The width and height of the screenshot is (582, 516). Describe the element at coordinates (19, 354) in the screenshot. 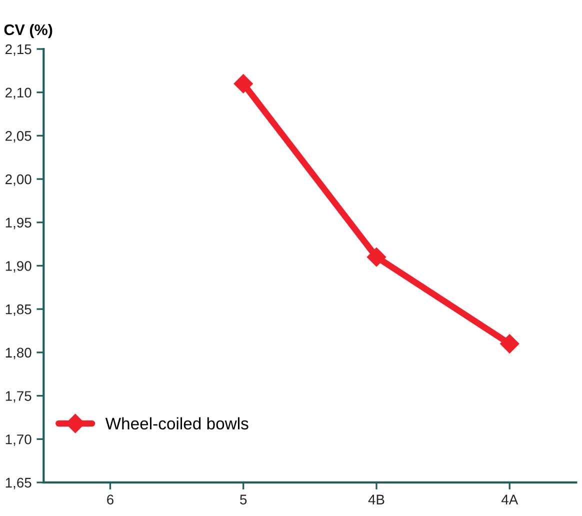

I see `y-tick-label: 1,80` at that location.